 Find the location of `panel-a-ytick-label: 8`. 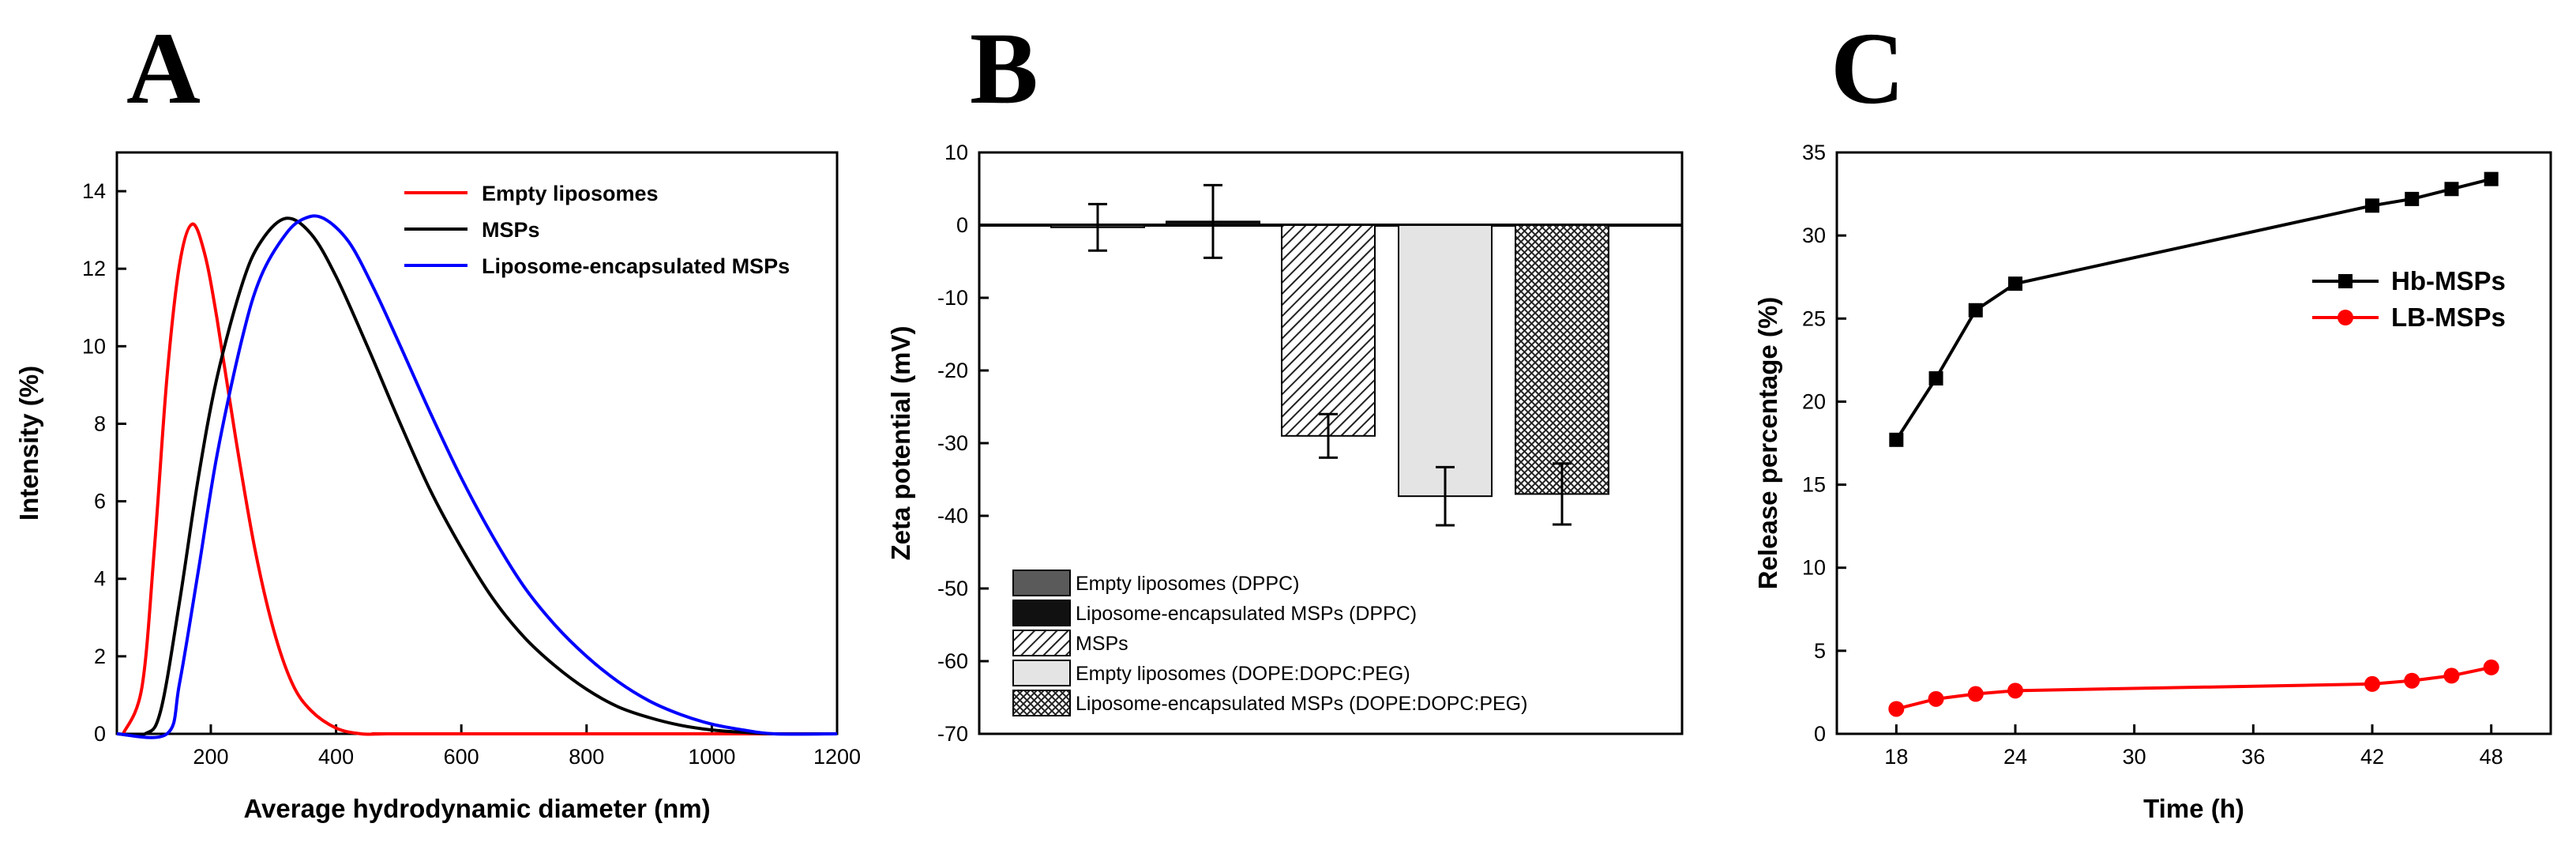

panel-a-ytick-label: 8 is located at coordinates (100, 423).